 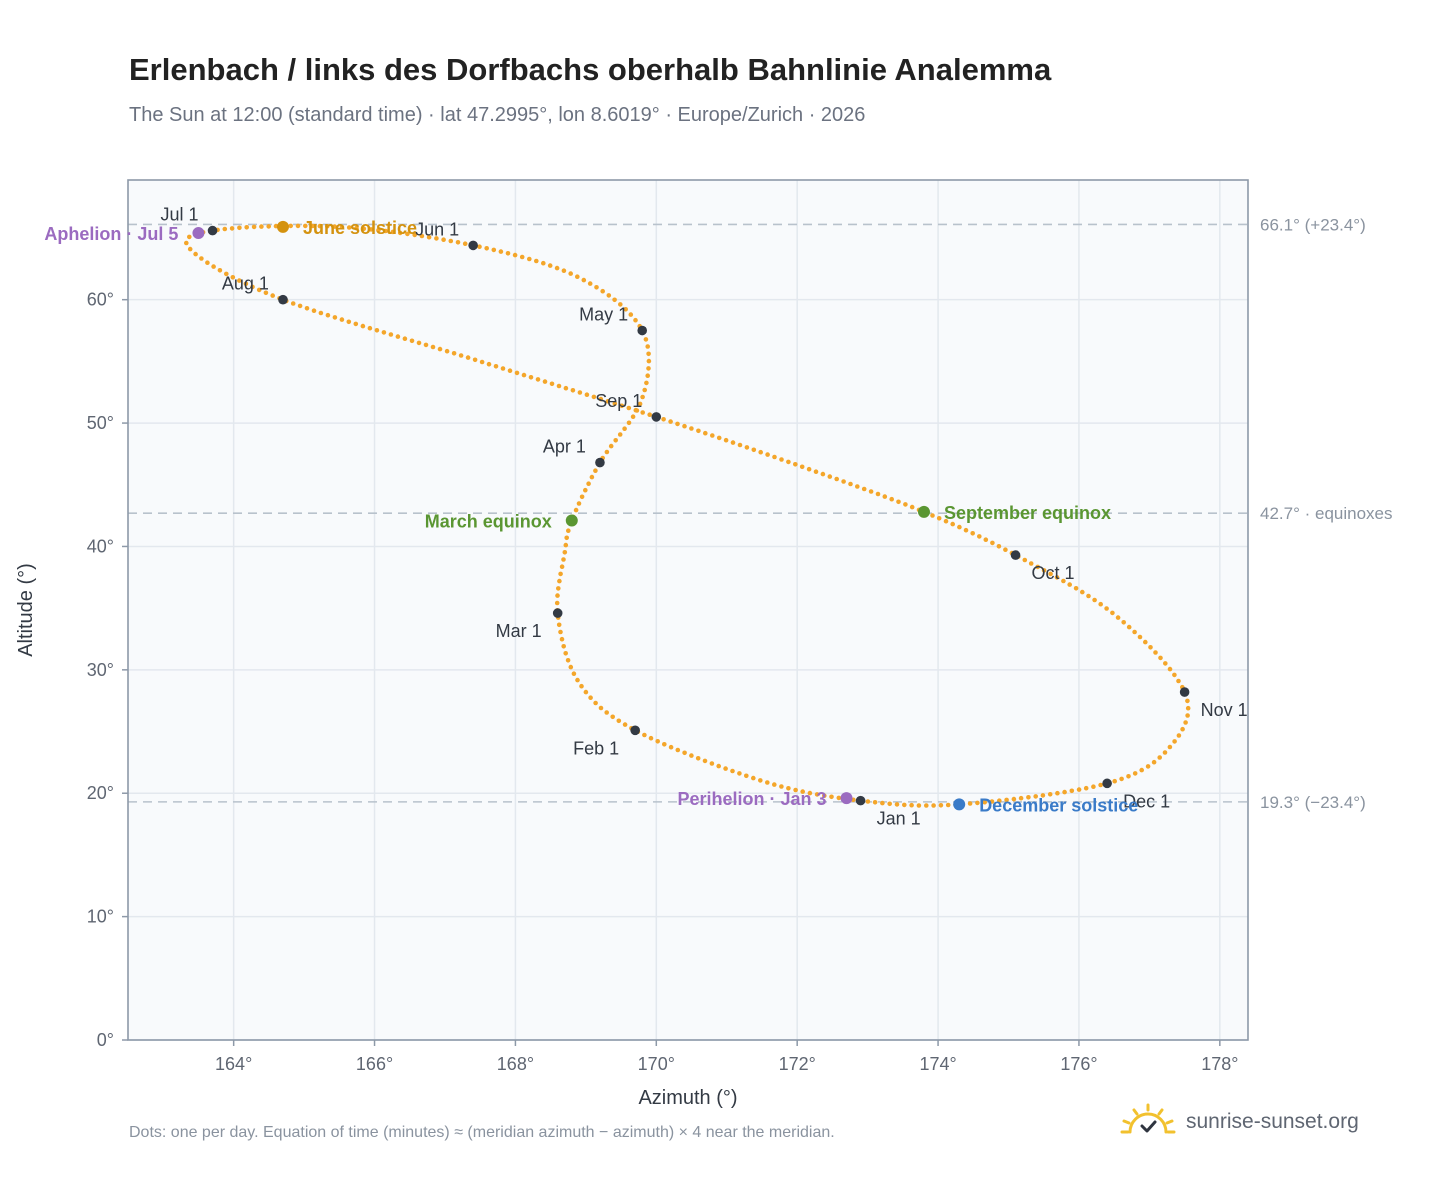 I want to click on y-tick-label: 10°, so click(x=100, y=917).